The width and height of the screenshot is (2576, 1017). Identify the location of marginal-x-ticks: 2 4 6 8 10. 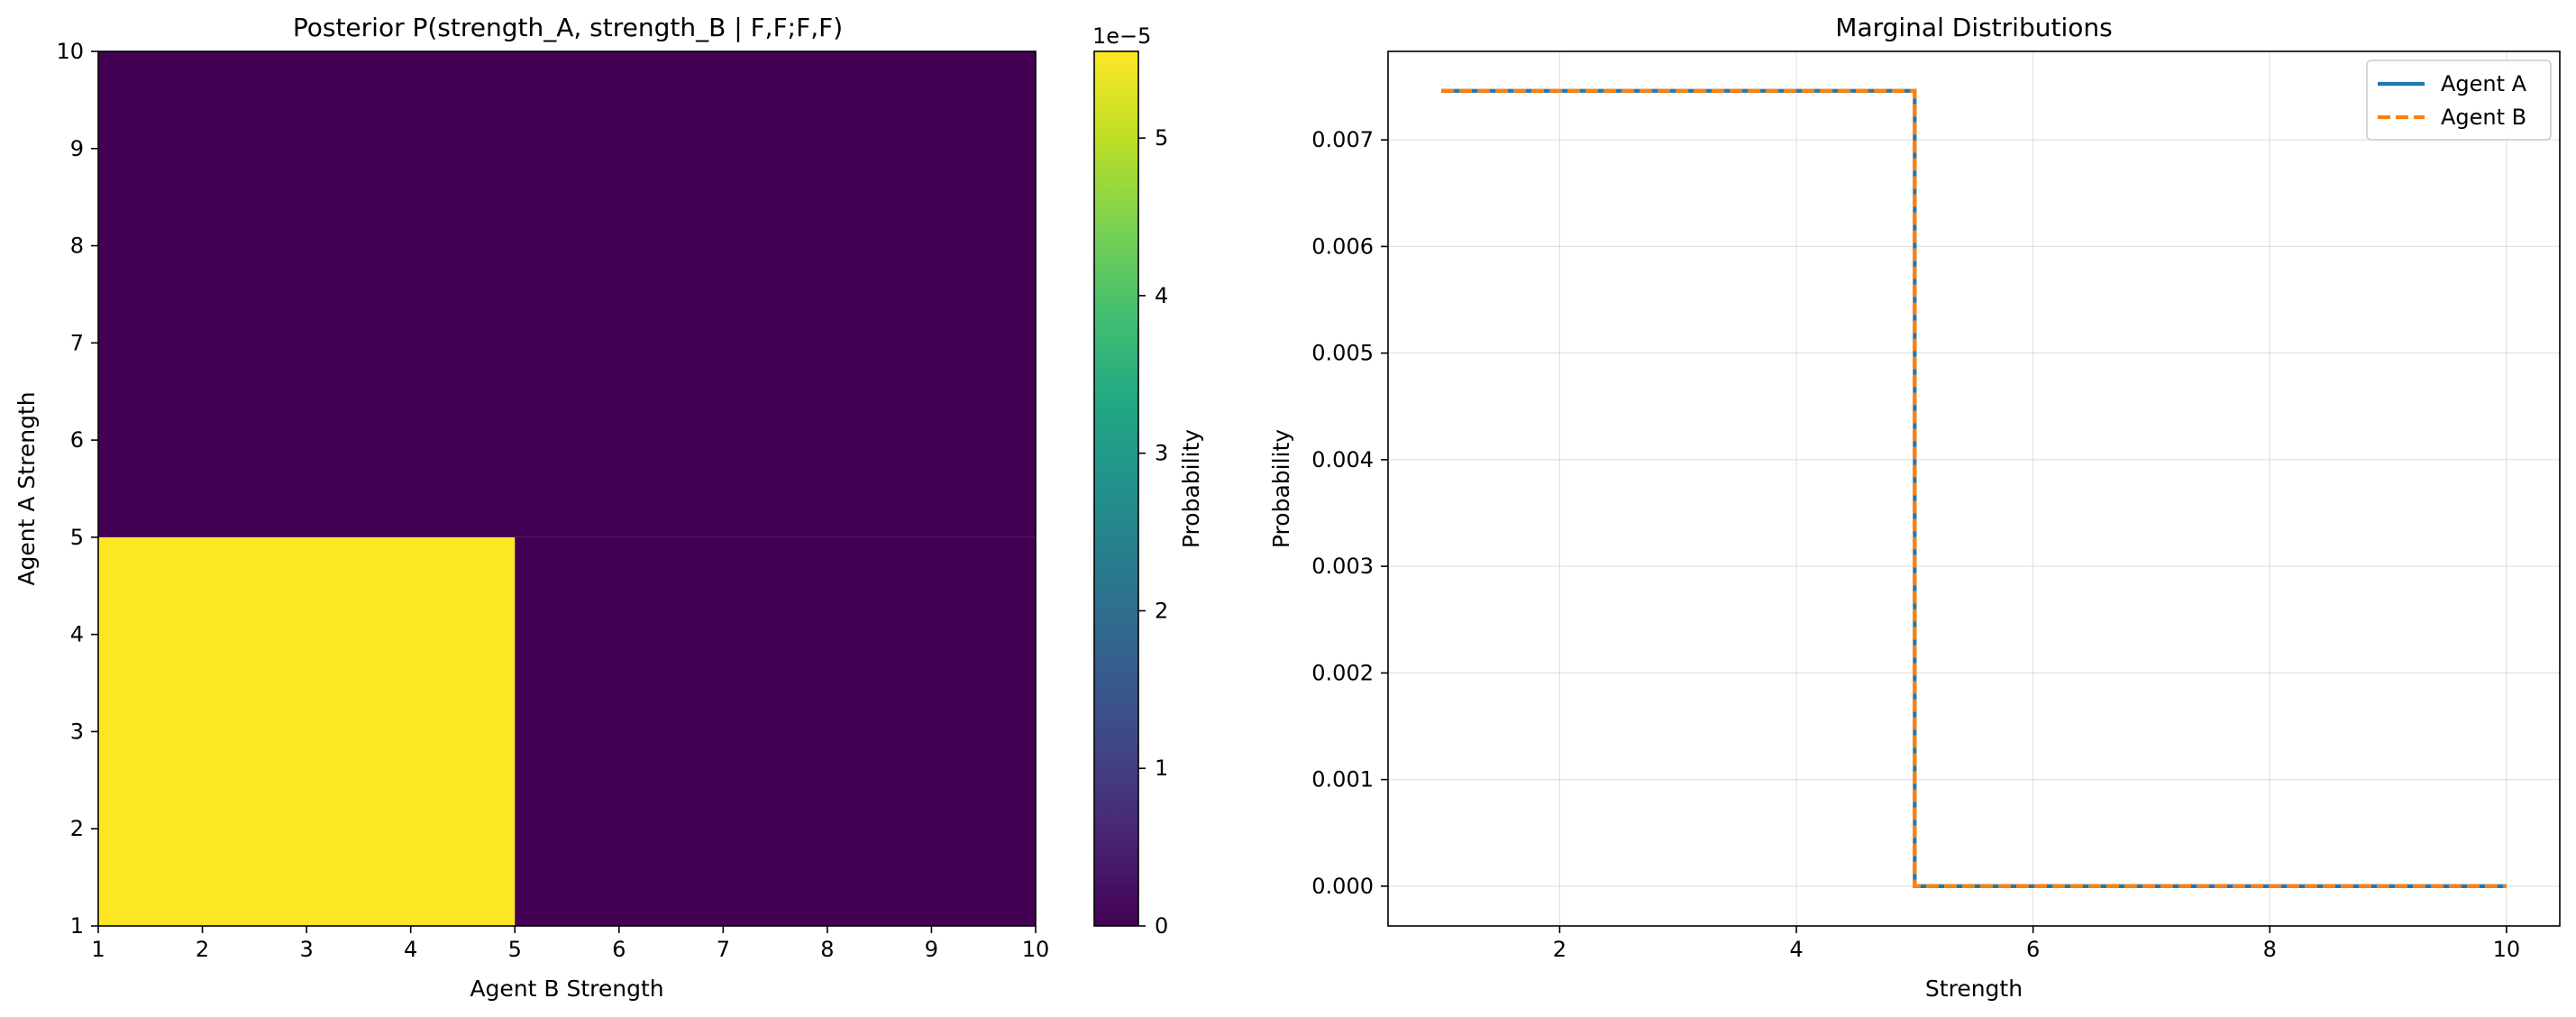
(2037, 944).